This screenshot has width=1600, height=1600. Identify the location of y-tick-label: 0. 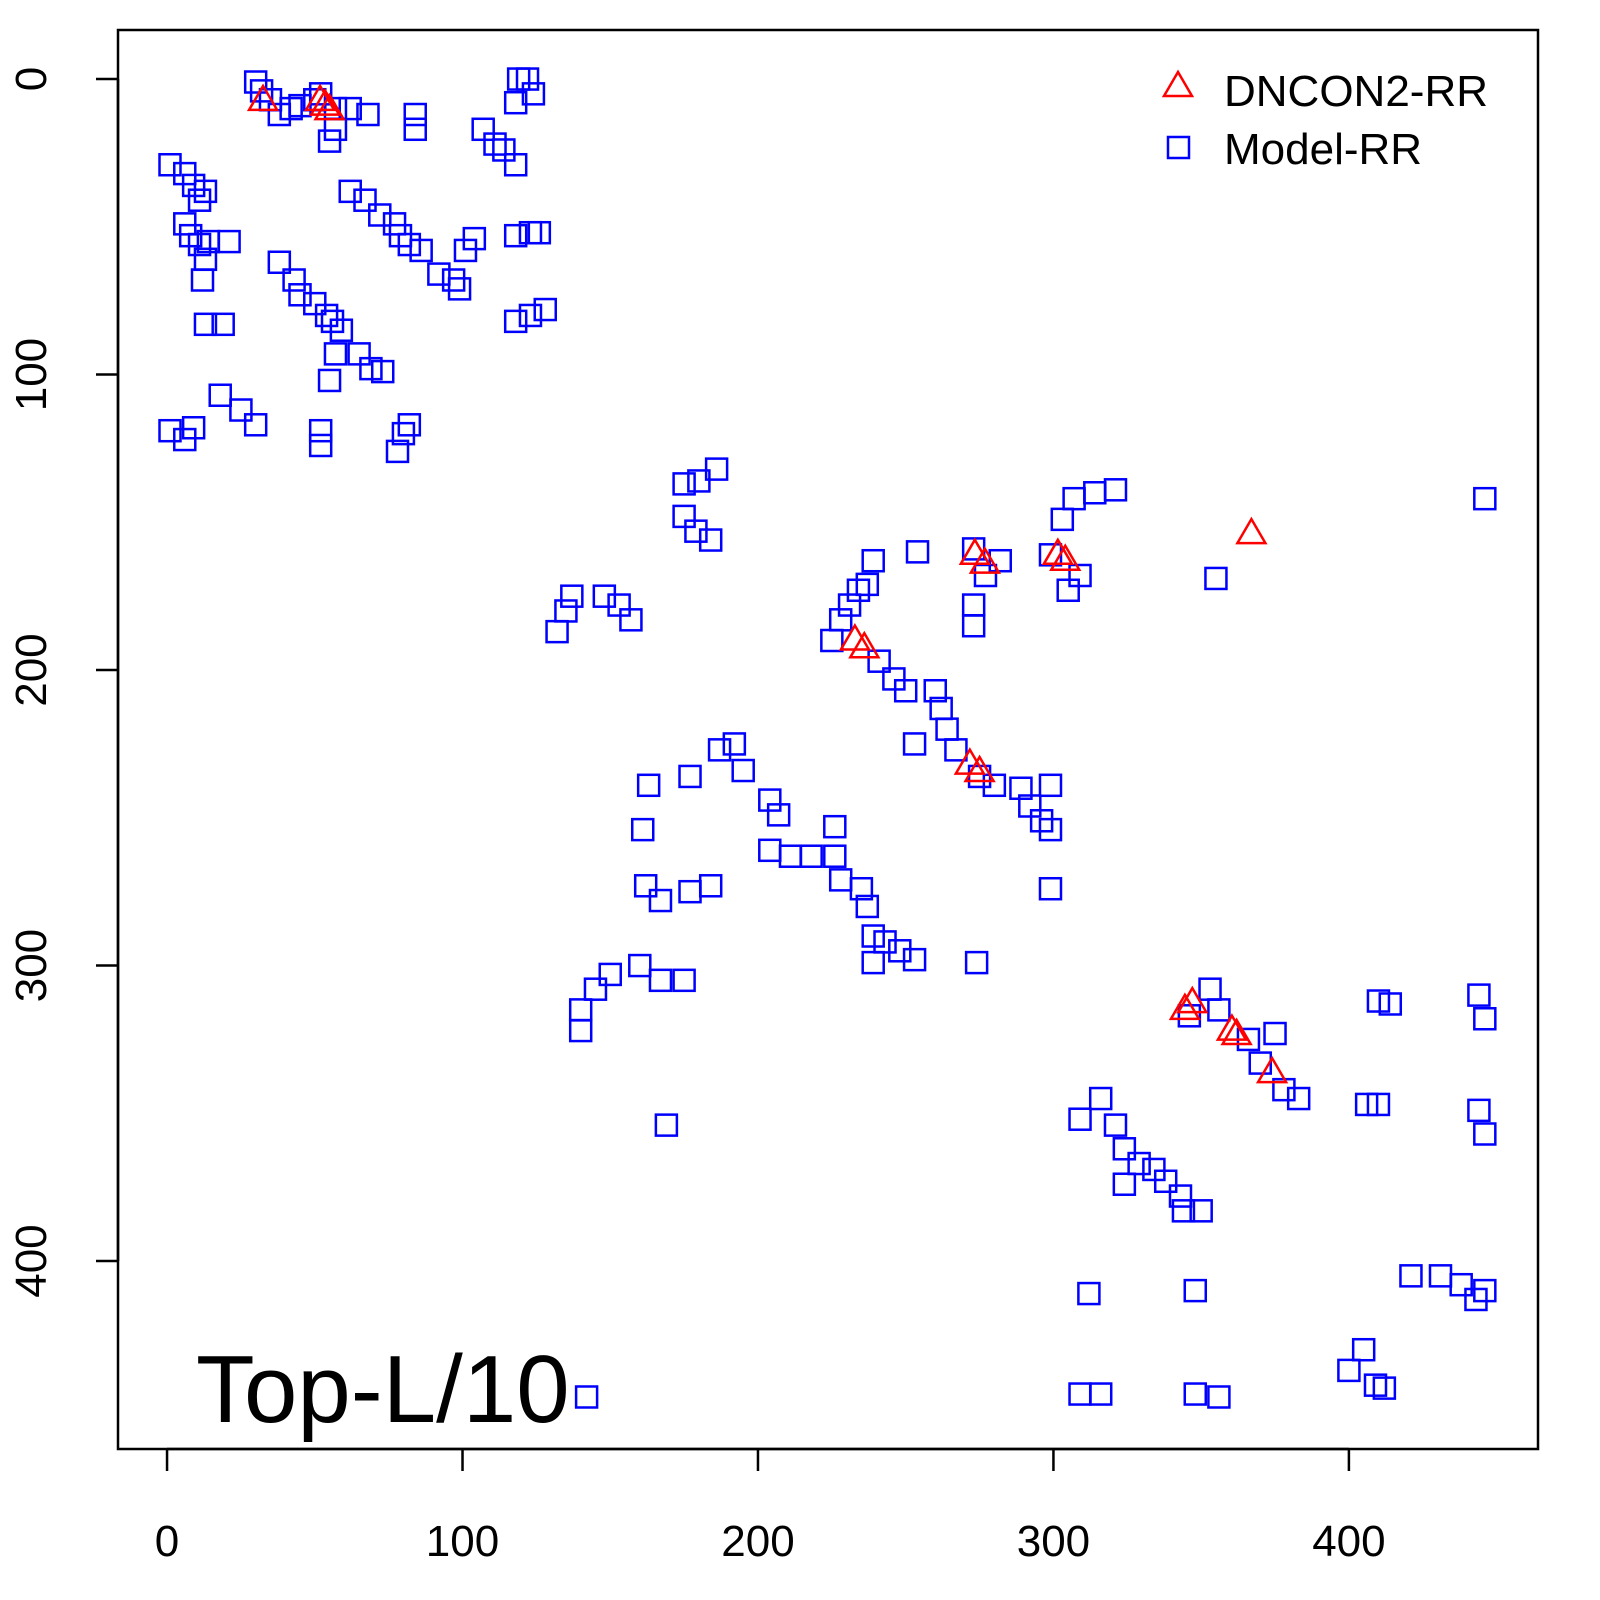
(31, 79).